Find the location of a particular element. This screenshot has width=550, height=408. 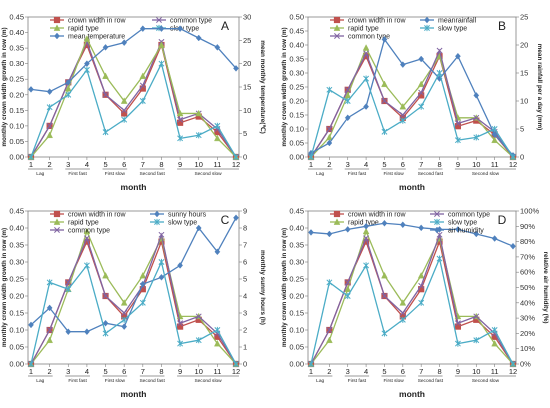

right-axis-tick-label: 25 is located at coordinates (524, 17).